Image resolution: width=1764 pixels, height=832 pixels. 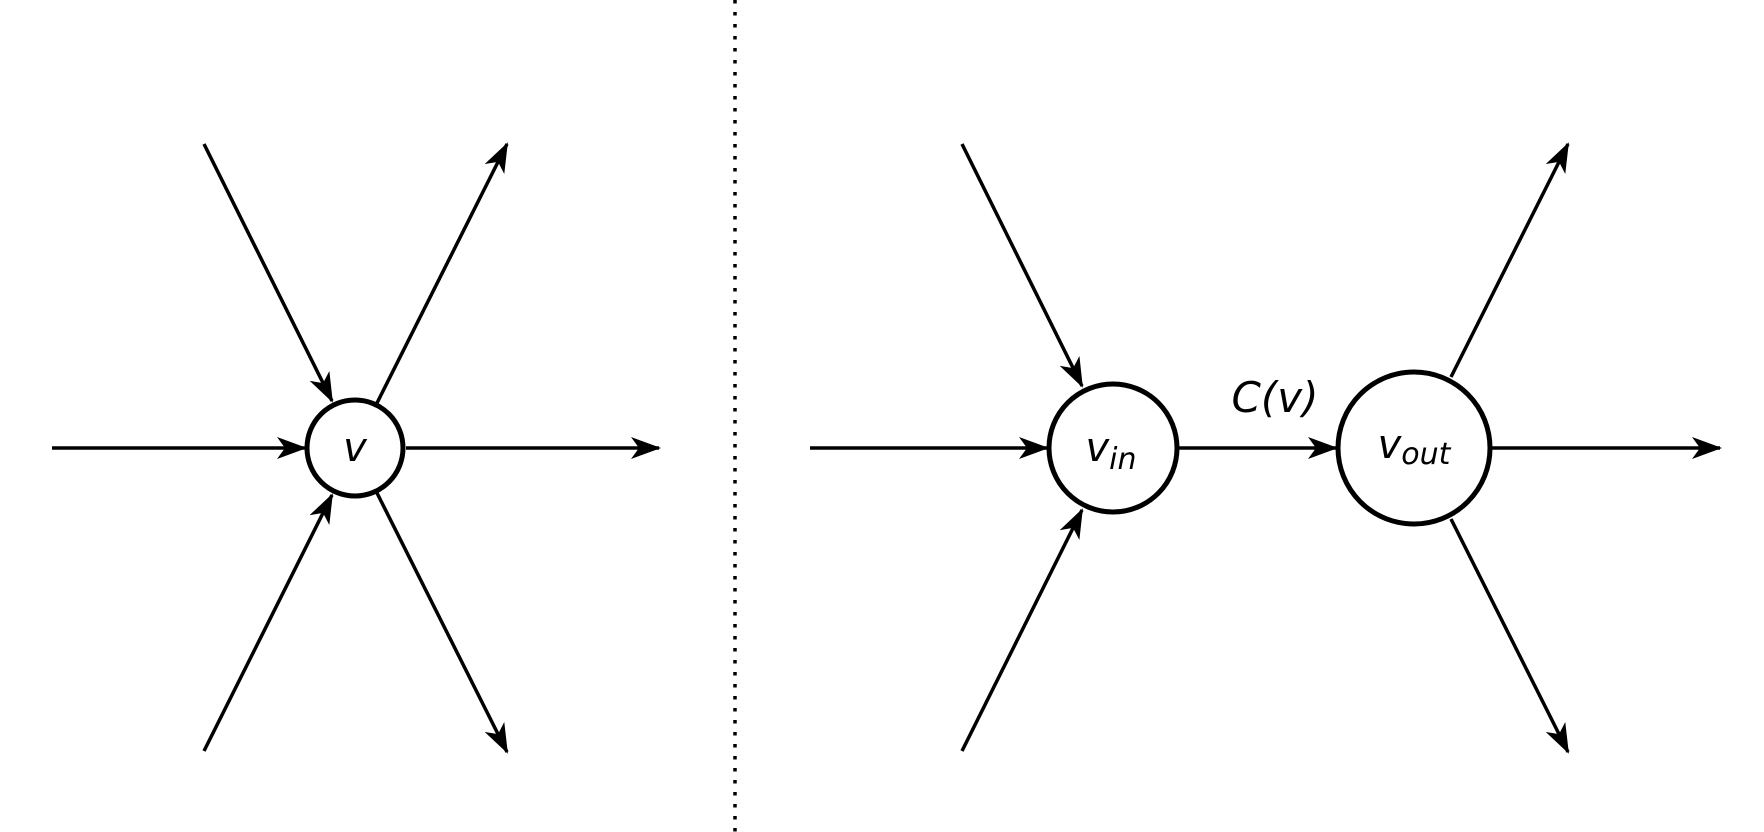 I want to click on node-v-label: v, so click(x=355, y=448).